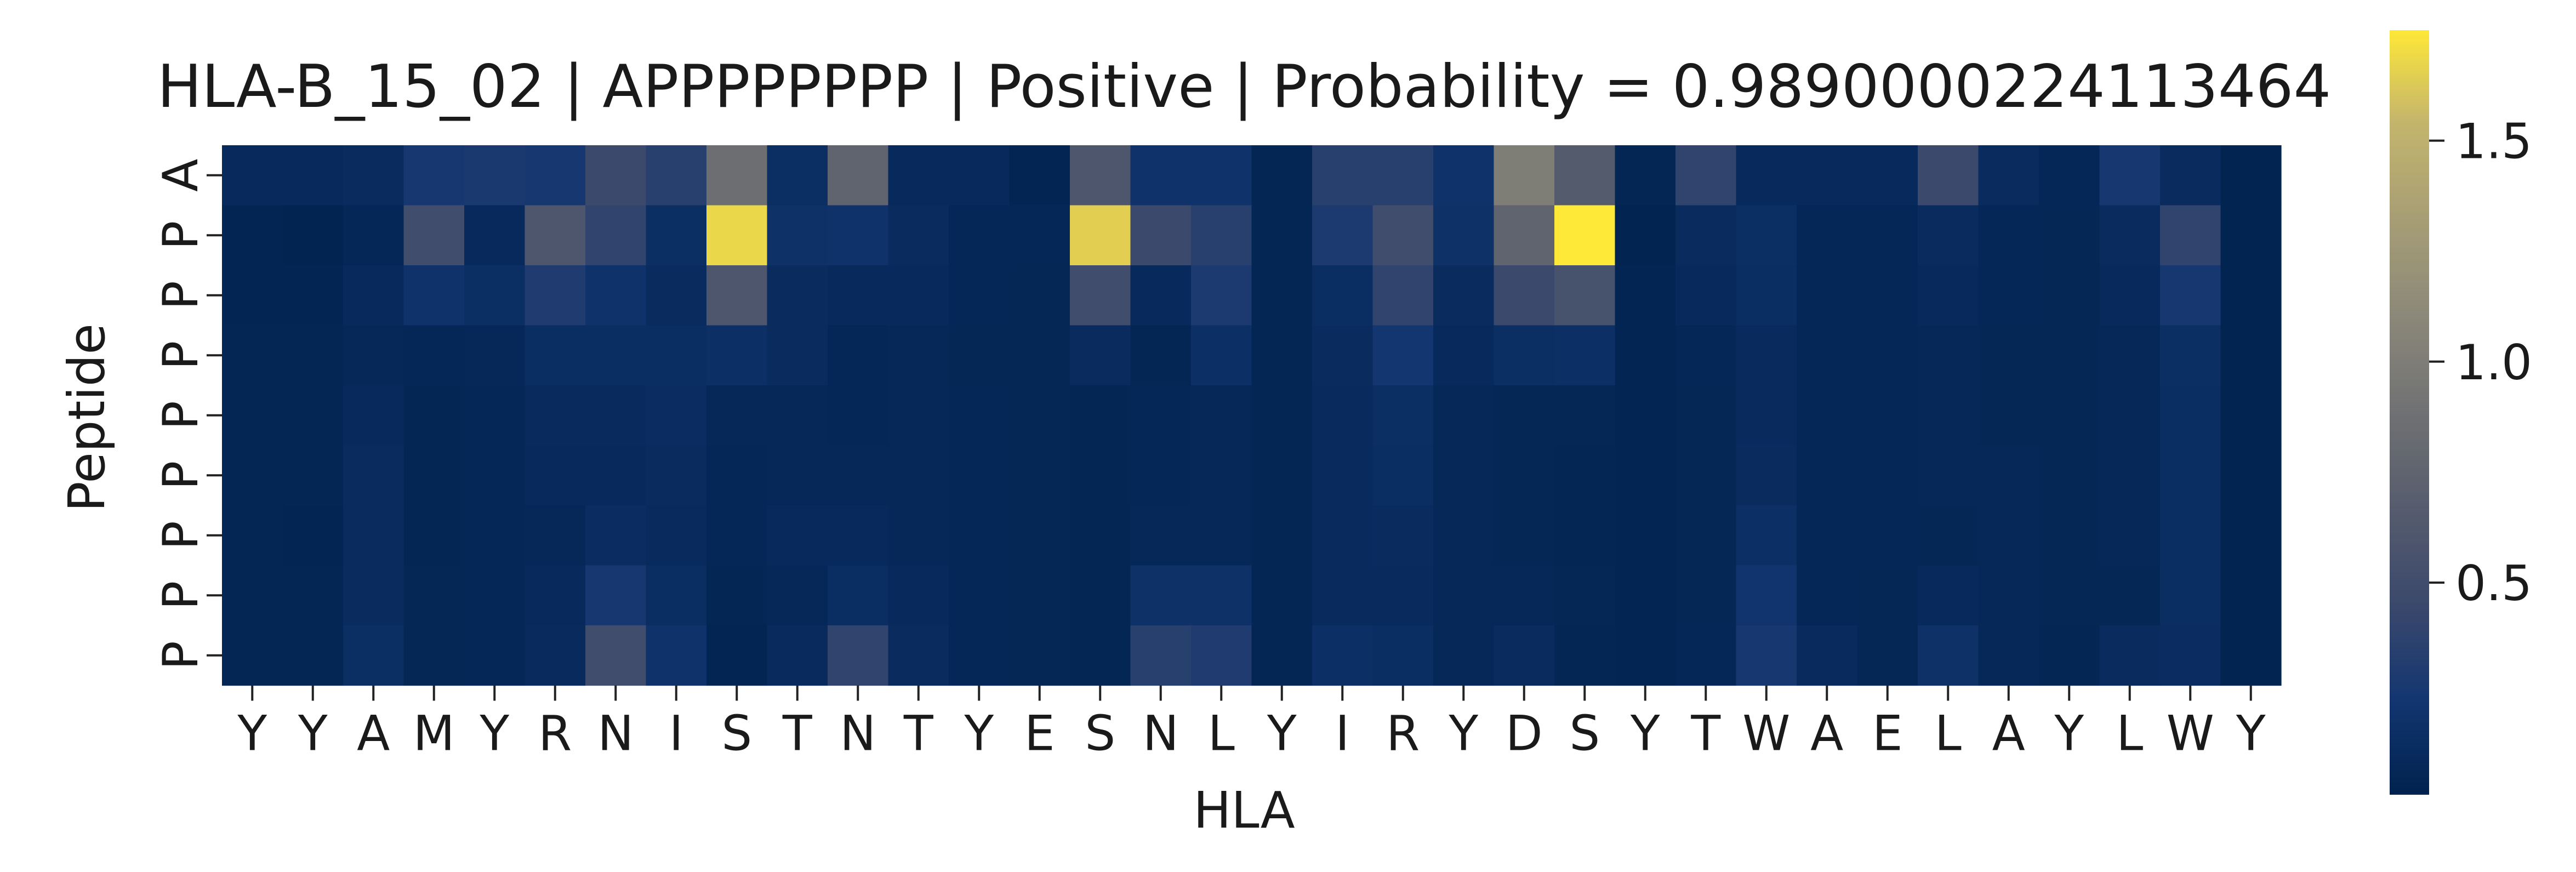 The width and height of the screenshot is (2576, 872). What do you see at coordinates (2409, 412) in the screenshot?
I see `colorbar` at bounding box center [2409, 412].